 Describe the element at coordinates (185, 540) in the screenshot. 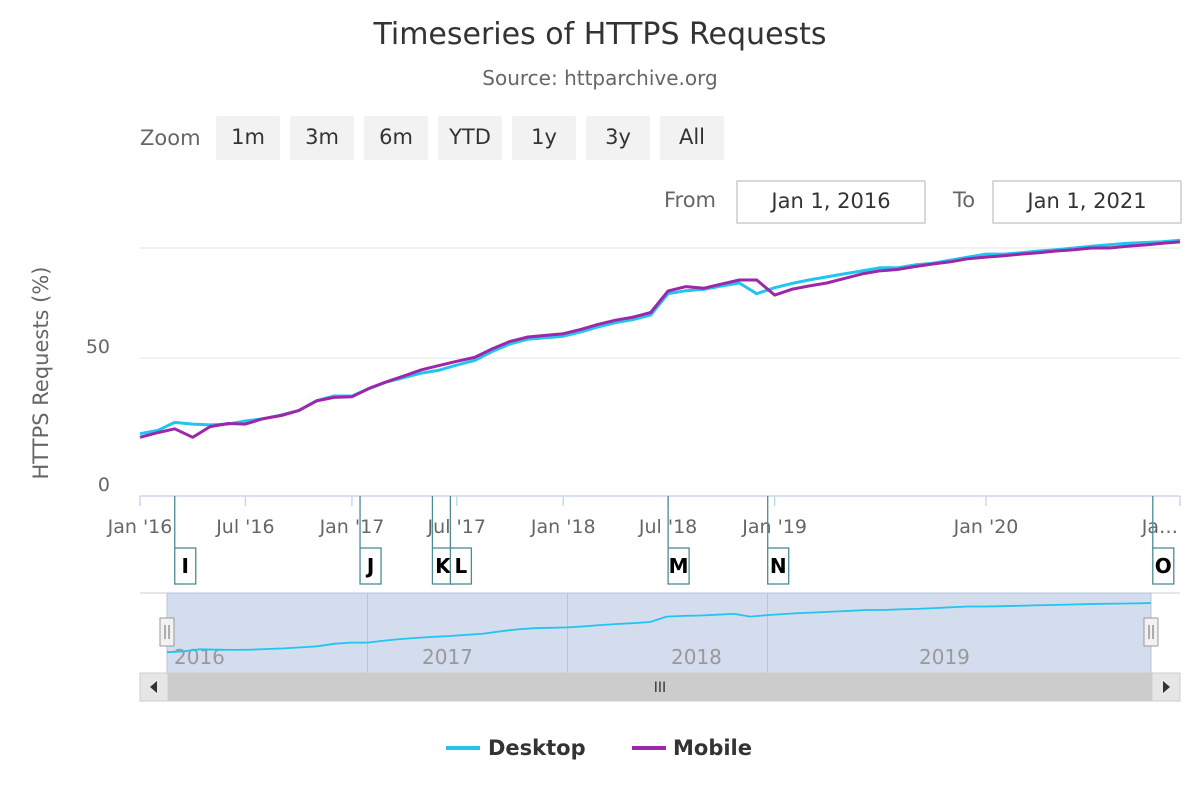

I see `flag-i: I` at that location.